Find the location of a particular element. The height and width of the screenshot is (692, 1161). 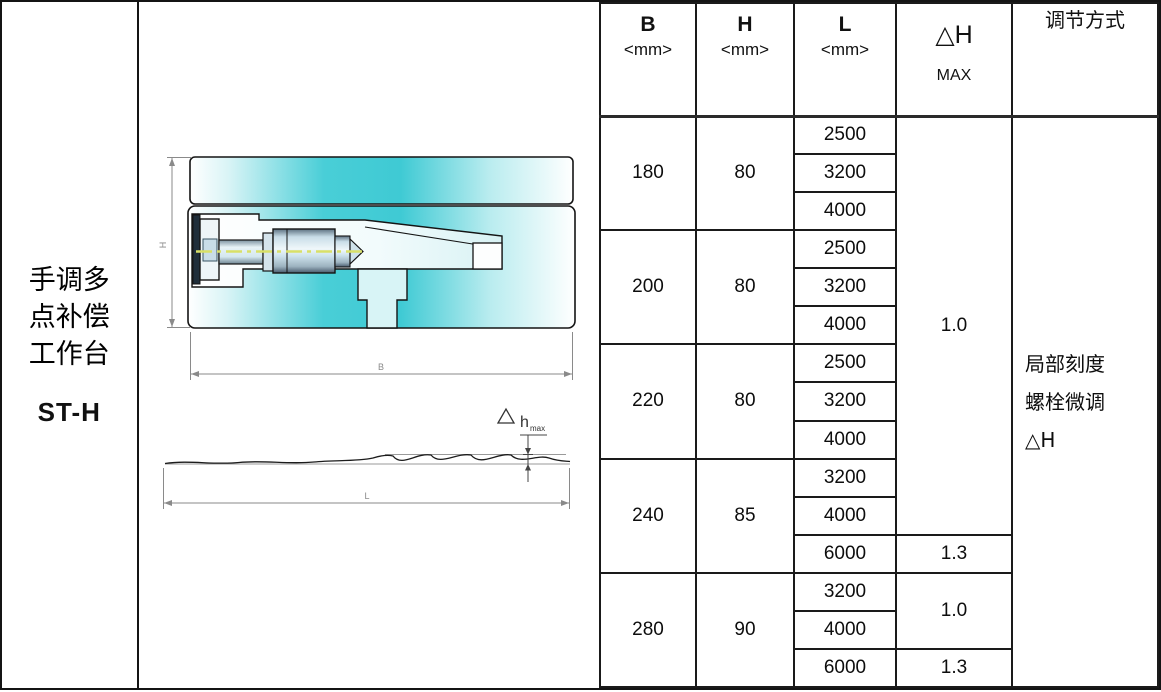

length-dimension-label: L is located at coordinates (366, 496).